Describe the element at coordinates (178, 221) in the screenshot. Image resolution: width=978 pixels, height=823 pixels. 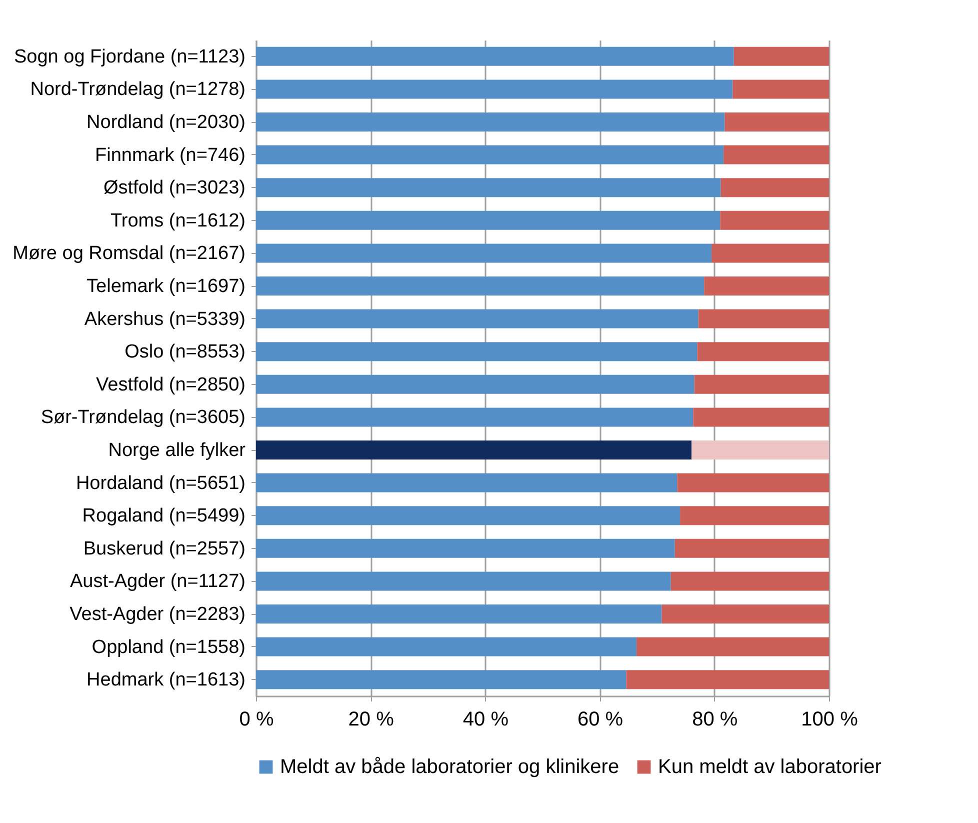
I see `y-tick-label: Troms (n=1612)` at that location.